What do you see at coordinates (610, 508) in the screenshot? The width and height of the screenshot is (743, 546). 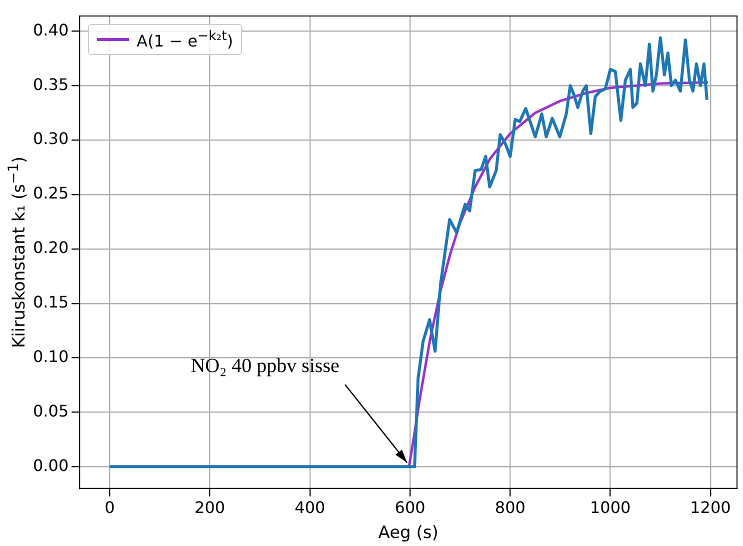 I see `x-tick-label: 1000` at bounding box center [610, 508].